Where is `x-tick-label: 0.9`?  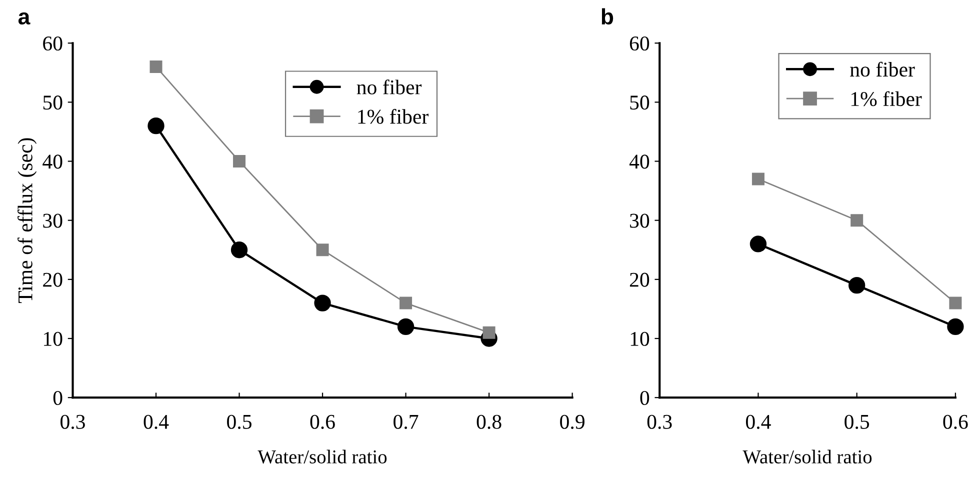 x-tick-label: 0.9 is located at coordinates (572, 421).